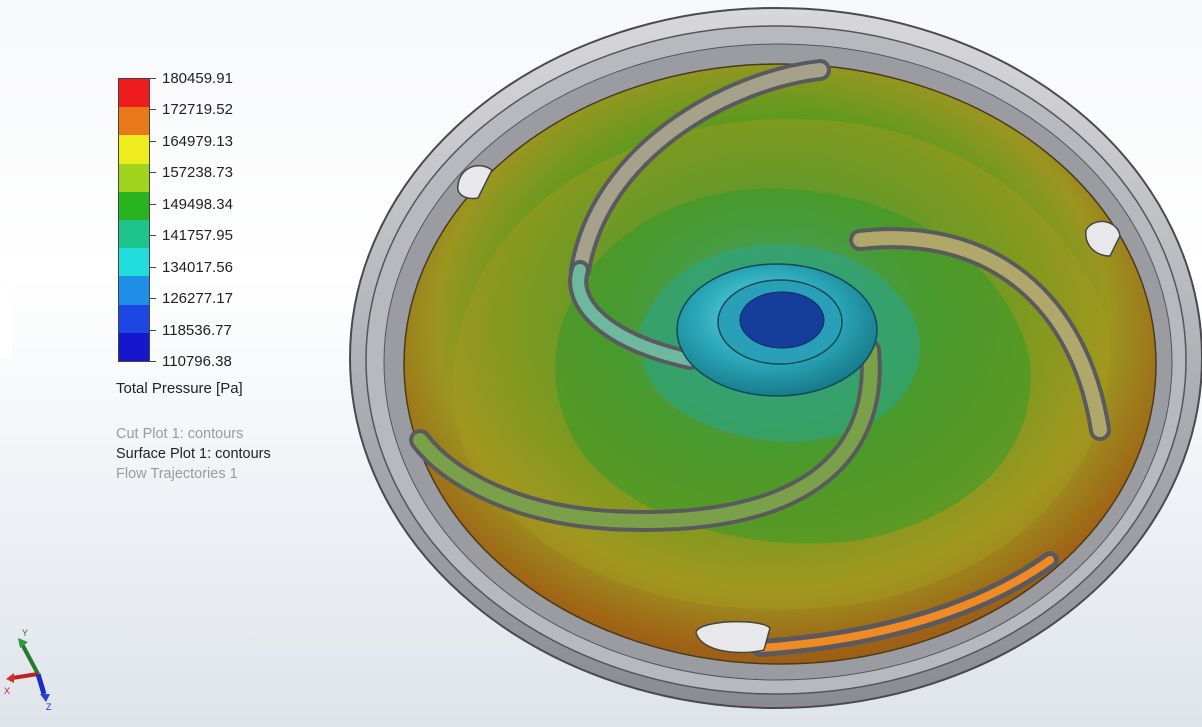  What do you see at coordinates (7, 691) in the screenshot?
I see `axis-x-label: X` at bounding box center [7, 691].